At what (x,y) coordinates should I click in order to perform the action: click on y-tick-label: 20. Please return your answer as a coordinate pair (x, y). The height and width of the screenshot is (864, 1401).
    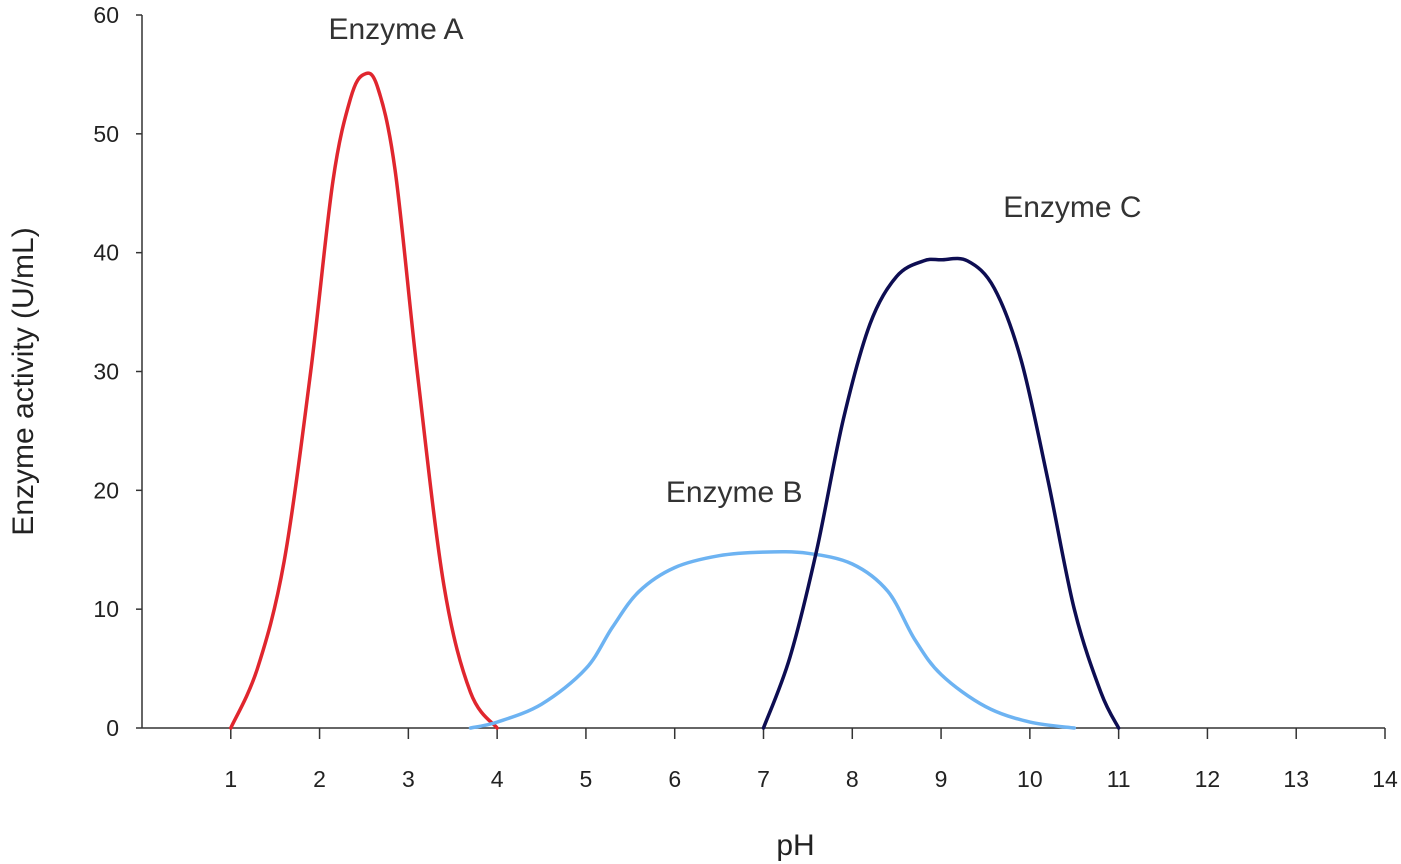
    Looking at the image, I should click on (106, 490).